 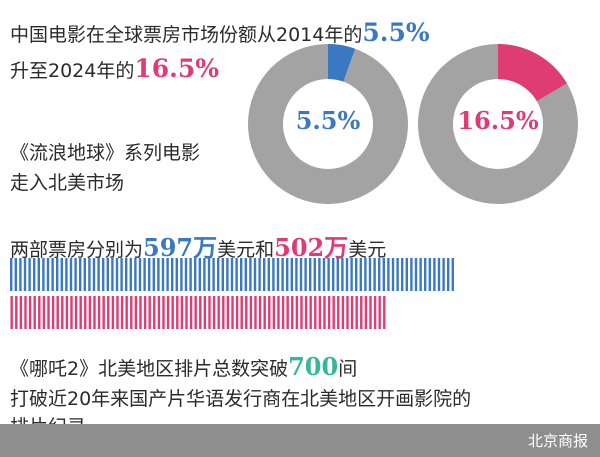 I want to click on nezha-line-1: 《哪吒2》北美地区排片总数突破700间, so click(x=183, y=366).